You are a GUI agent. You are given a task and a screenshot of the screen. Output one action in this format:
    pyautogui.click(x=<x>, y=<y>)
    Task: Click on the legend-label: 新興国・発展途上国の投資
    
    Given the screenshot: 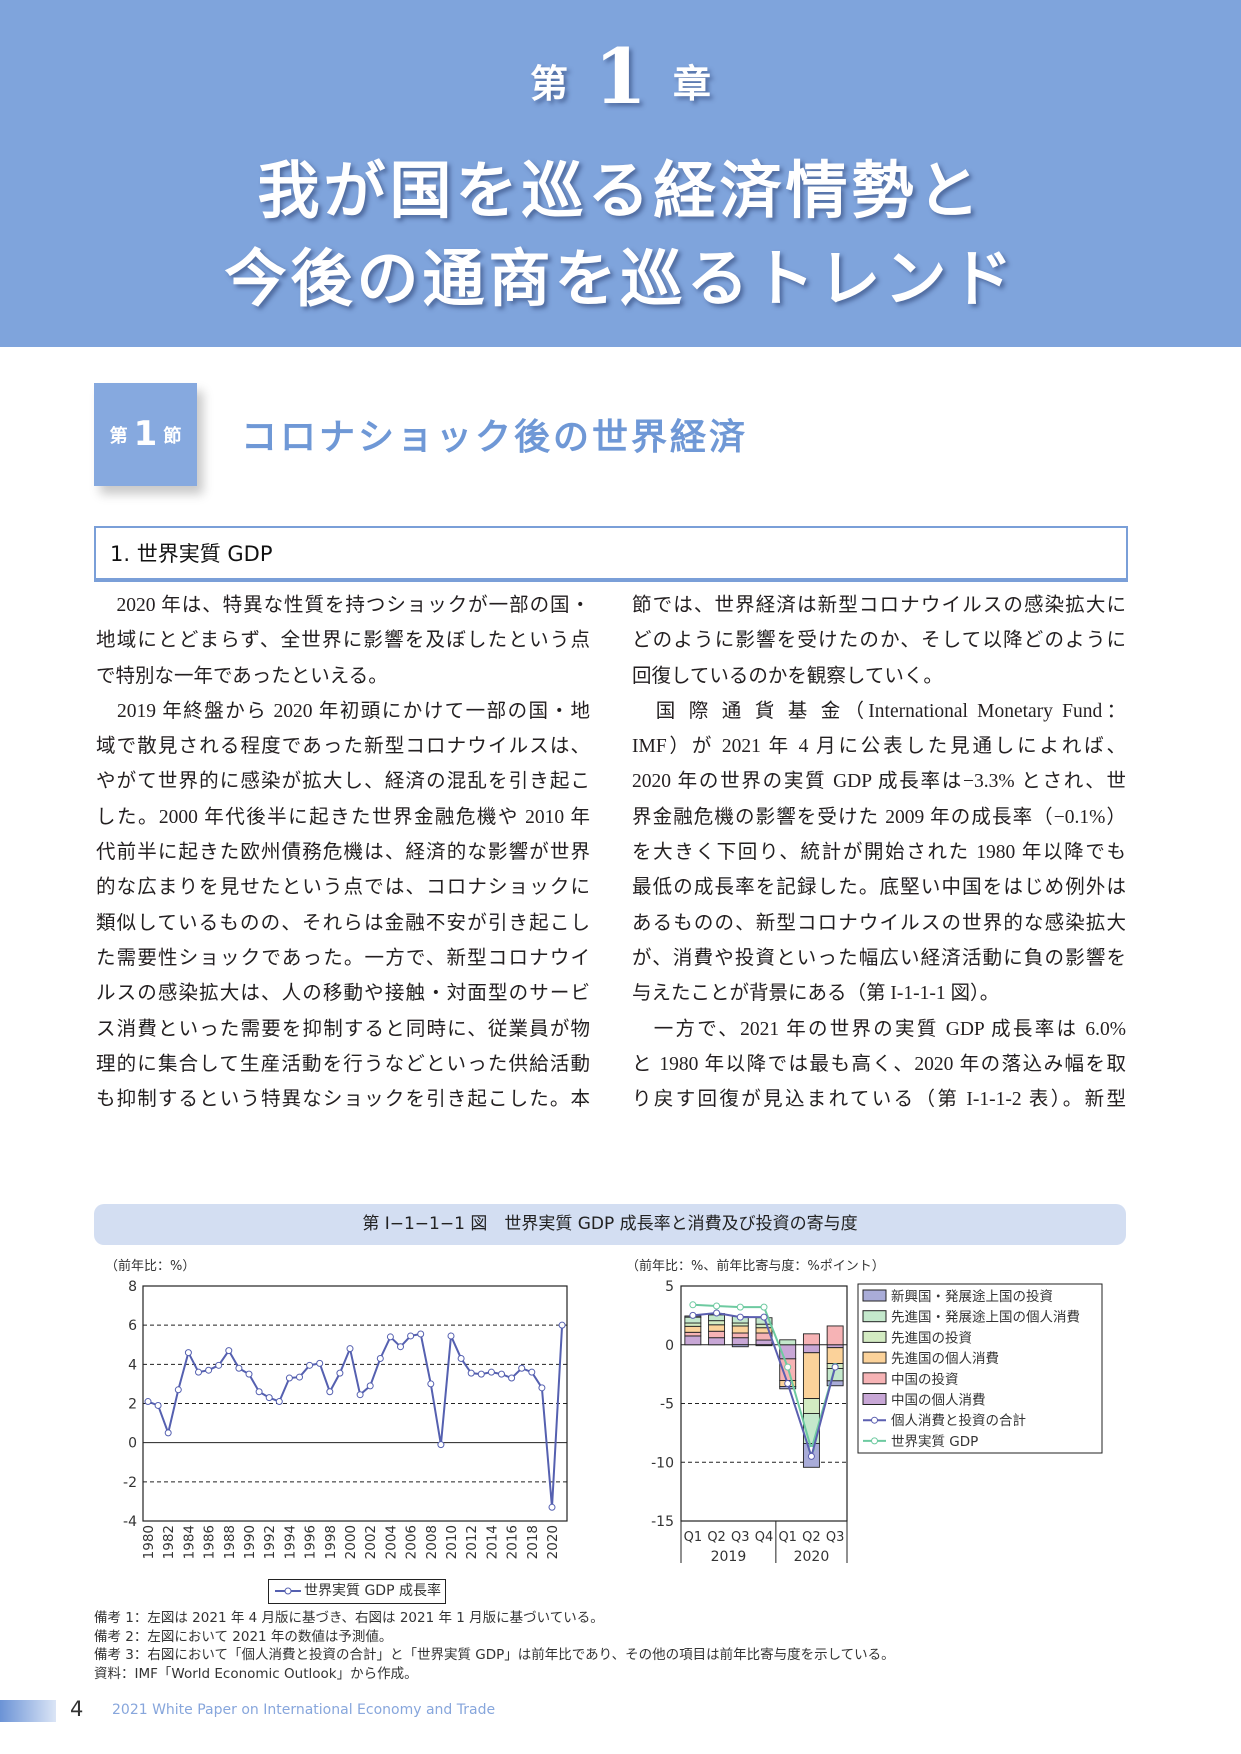 What is the action you would take?
    pyautogui.click(x=972, y=1296)
    